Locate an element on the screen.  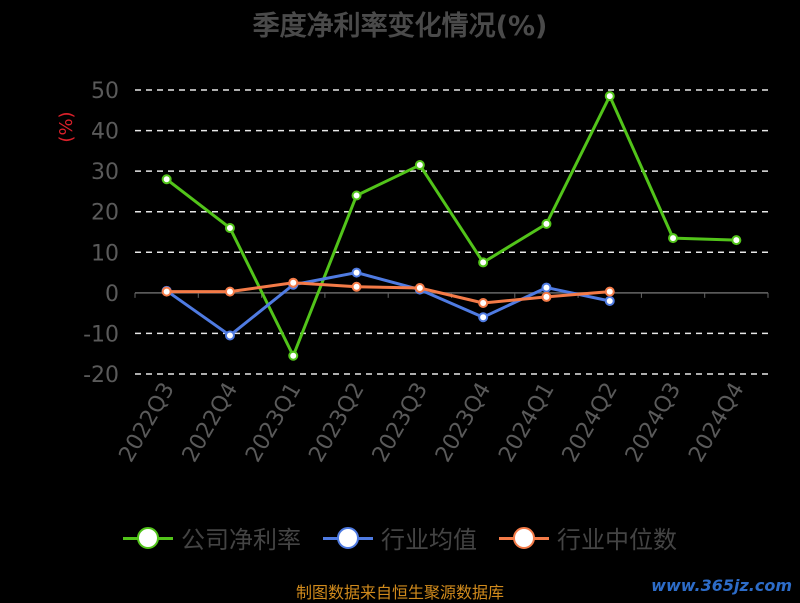
x-tick-label: 2024Q3 is located at coordinates (653, 423).